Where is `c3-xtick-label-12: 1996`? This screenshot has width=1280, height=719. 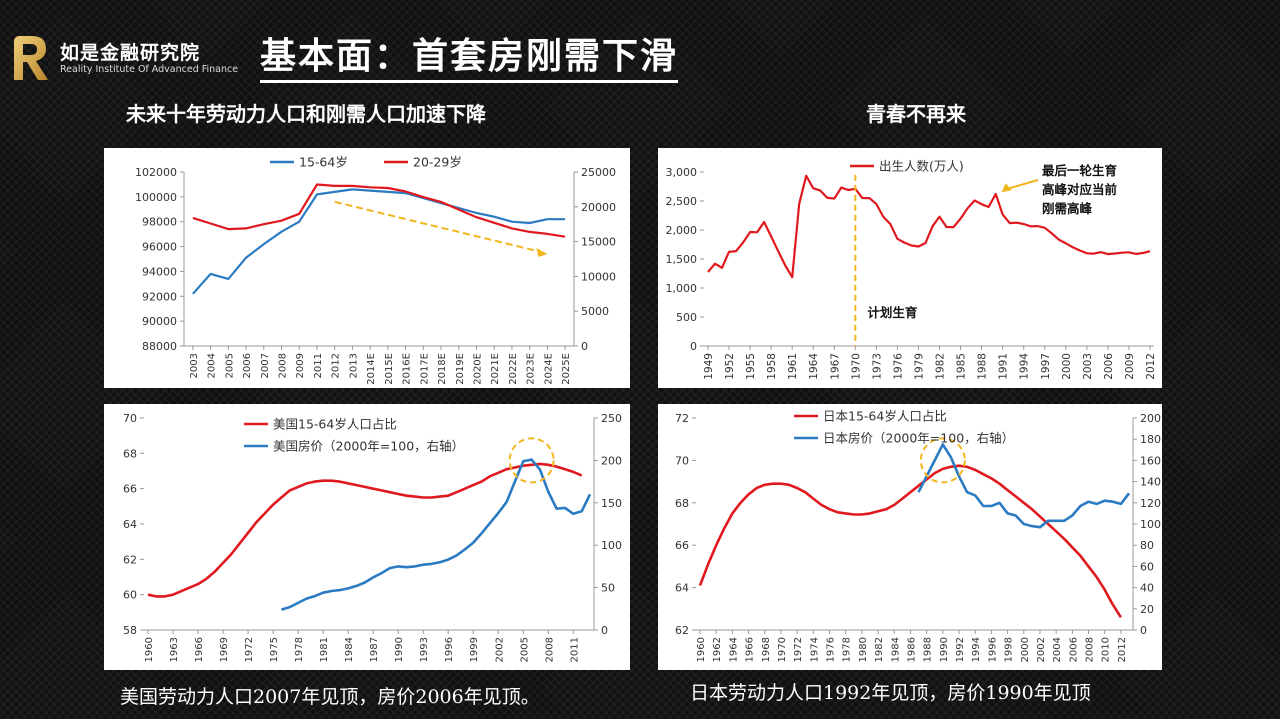 c3-xtick-label-12: 1996 is located at coordinates (449, 649).